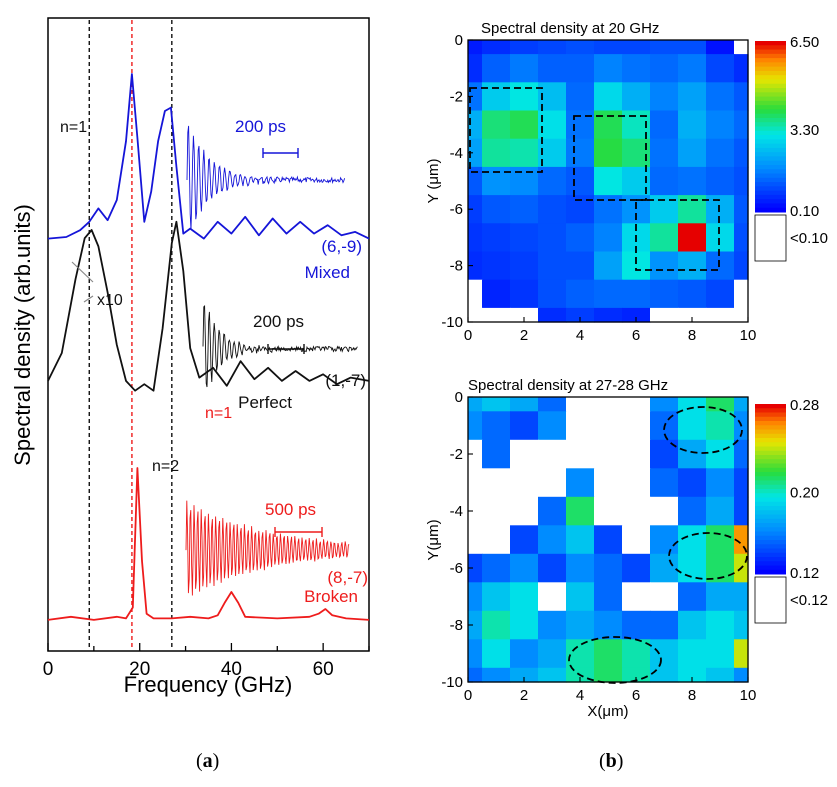 This screenshot has height=787, width=837. I want to click on time-domain-insets, so click(271, 360).